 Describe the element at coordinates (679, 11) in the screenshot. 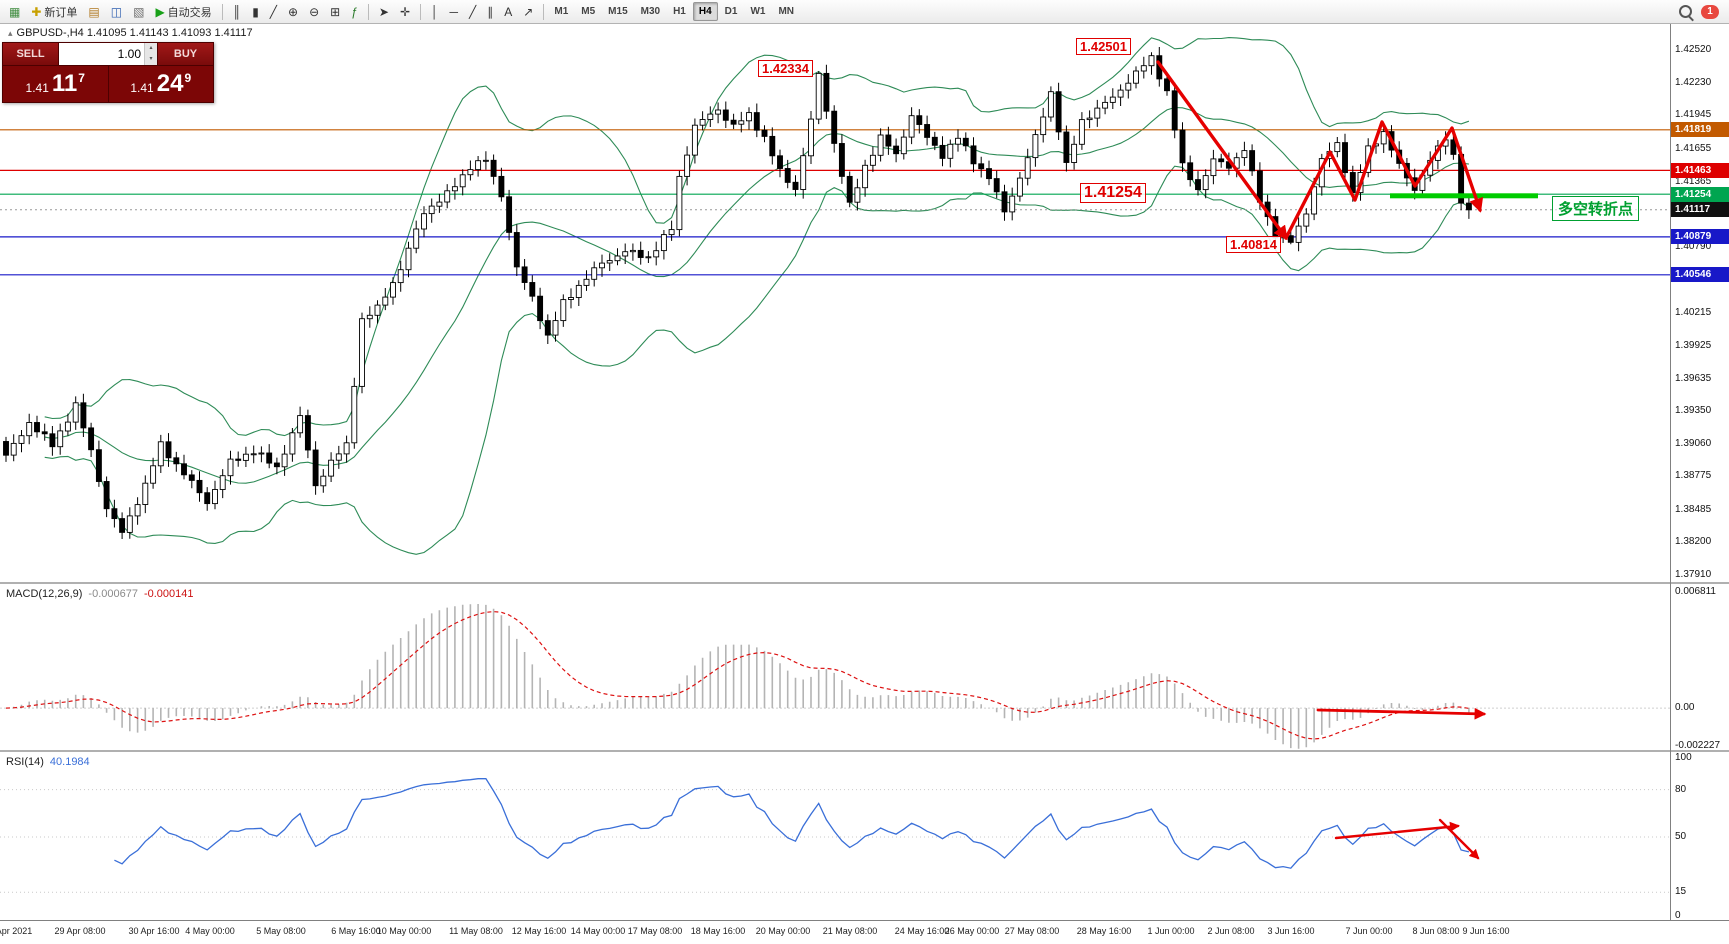

I see `timeframe-h1: H1` at that location.